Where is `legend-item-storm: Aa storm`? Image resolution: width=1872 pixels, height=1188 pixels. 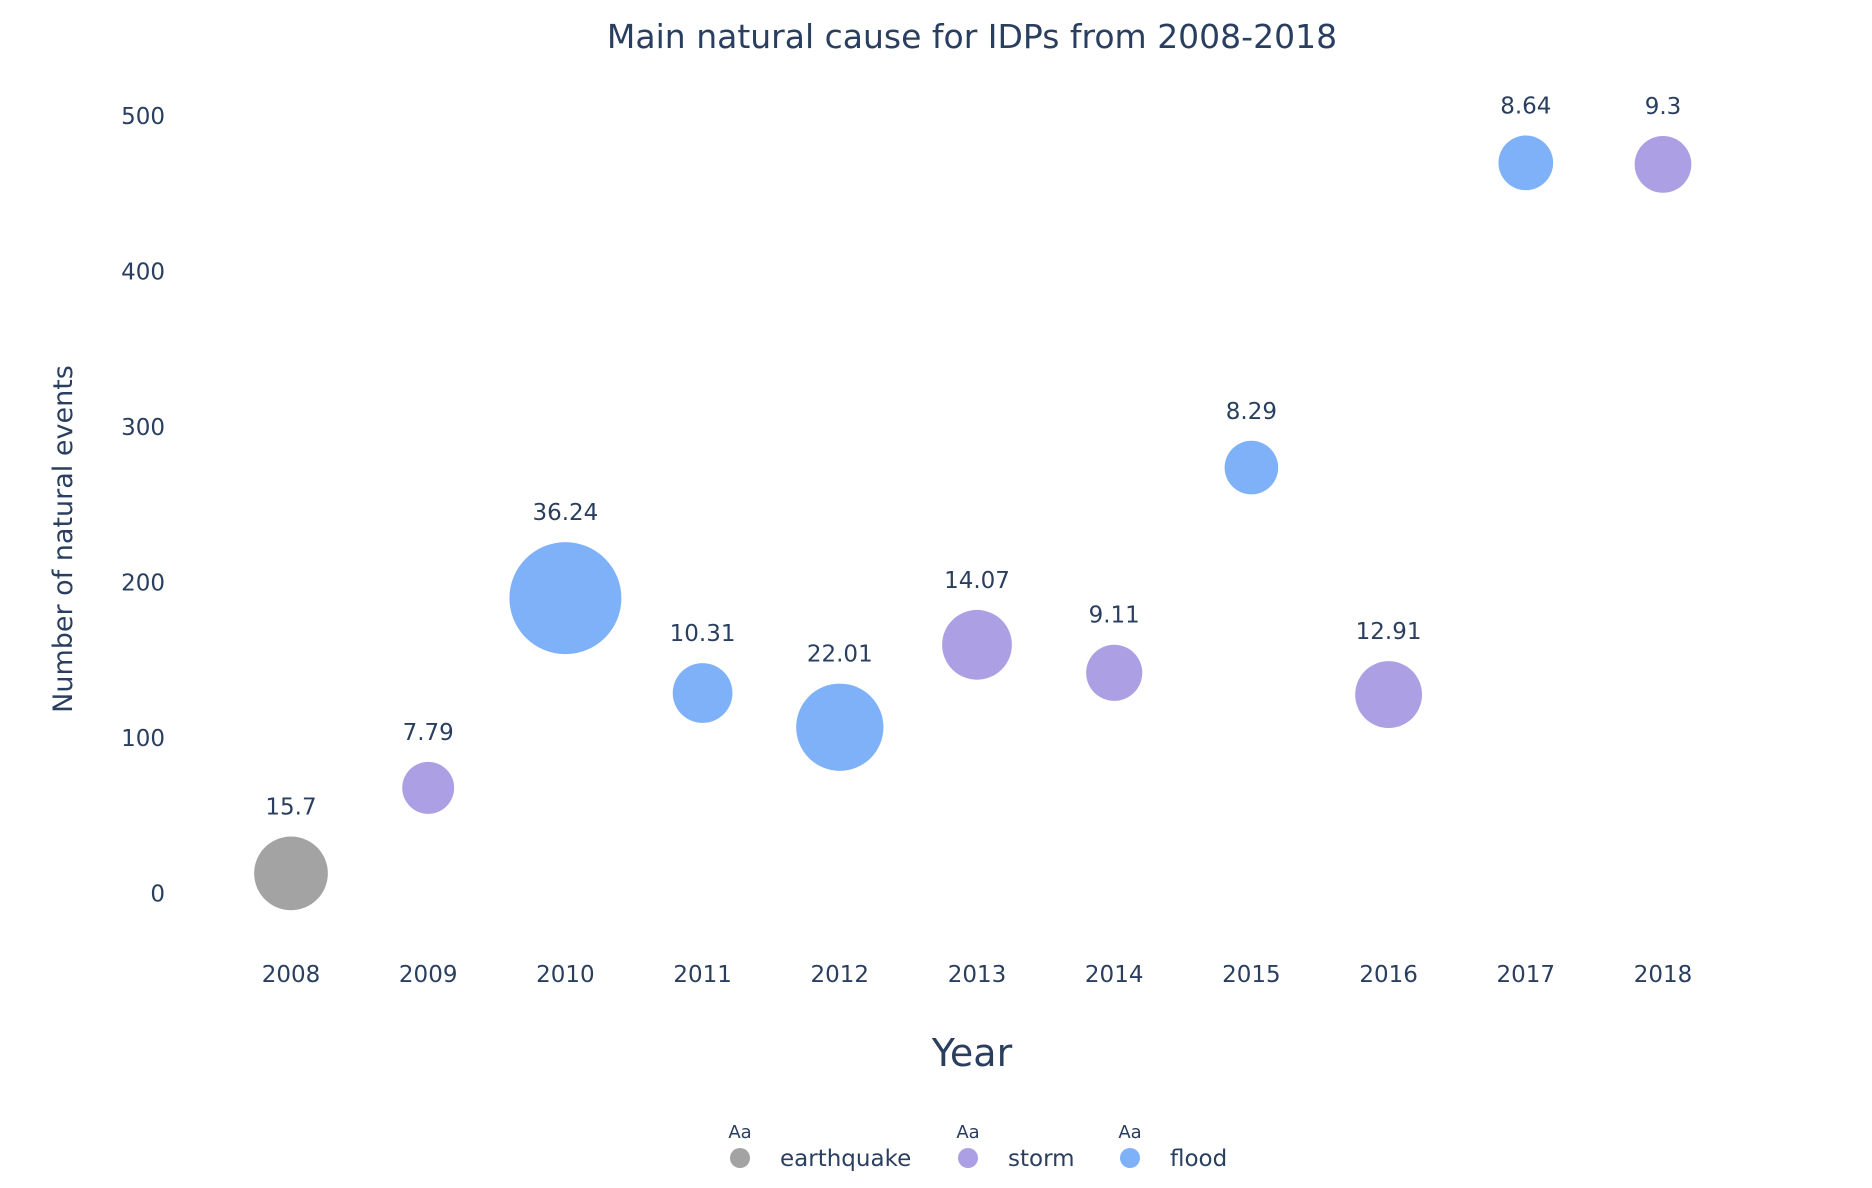
legend-item-storm: Aa storm is located at coordinates (1015, 1147).